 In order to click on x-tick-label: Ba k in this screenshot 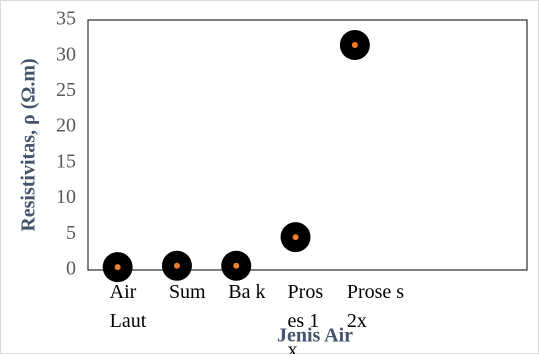, I will do `click(247, 292)`.